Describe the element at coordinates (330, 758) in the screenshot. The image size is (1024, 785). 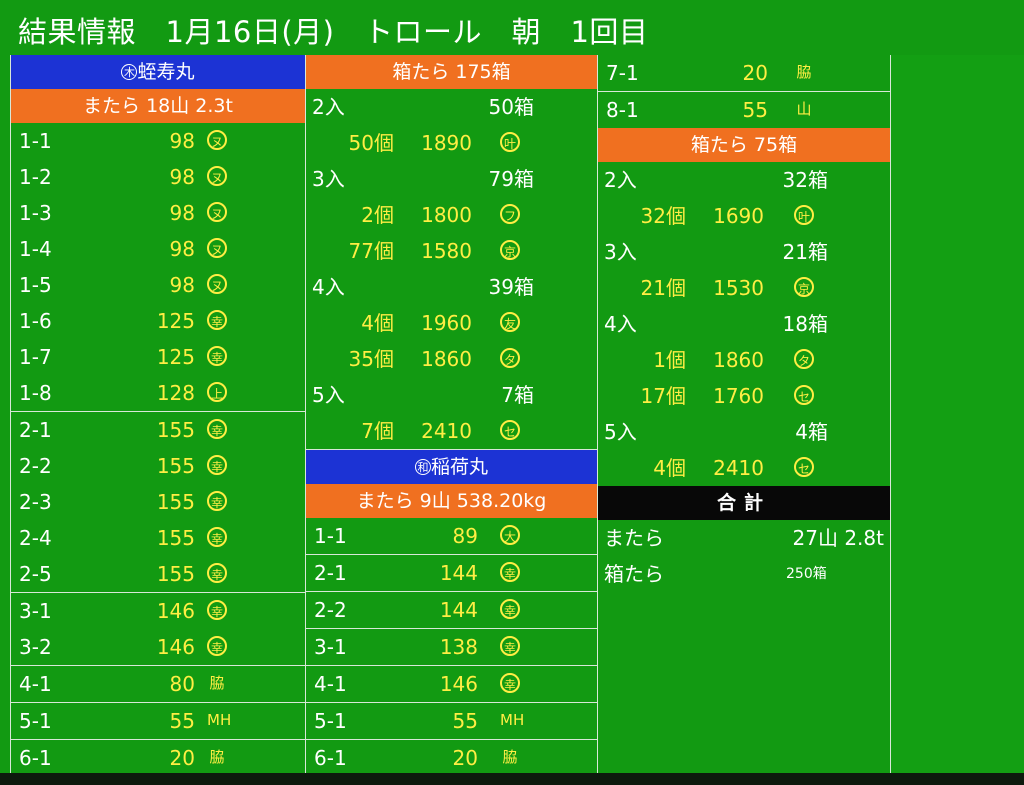
I see `lot-id: 6-1` at that location.